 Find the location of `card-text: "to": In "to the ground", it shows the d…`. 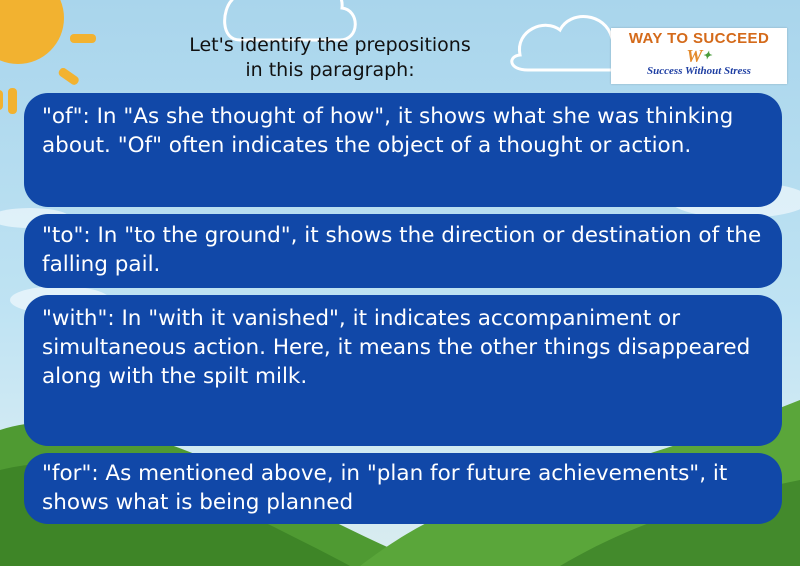

card-text: "to": In "to the ground", it shows the d… is located at coordinates (402, 250).